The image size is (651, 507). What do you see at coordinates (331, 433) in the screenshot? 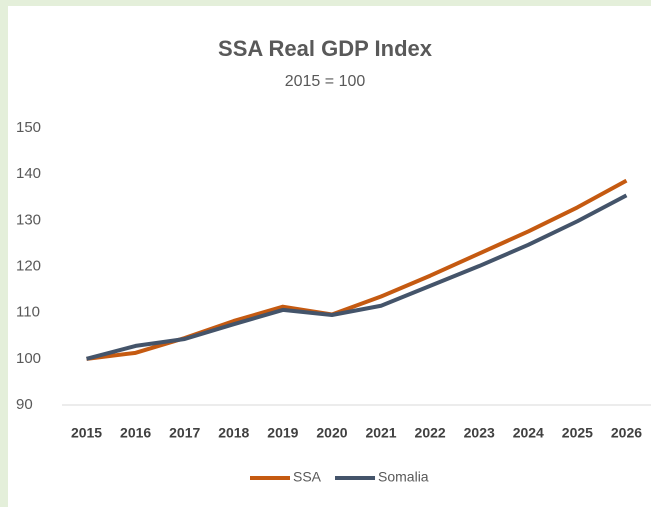
I see `x-tick-label: 2020` at bounding box center [331, 433].